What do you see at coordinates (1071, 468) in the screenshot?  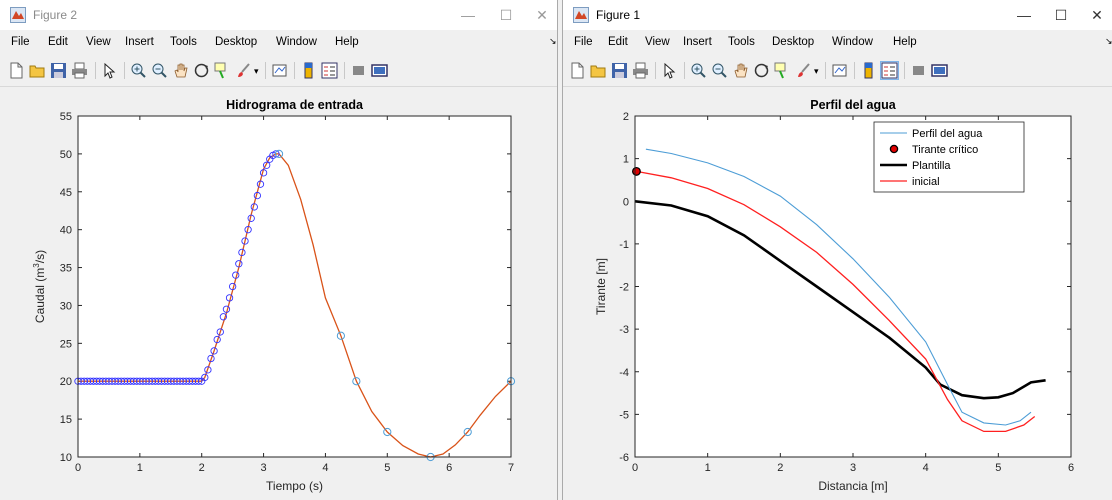 I see `x-tick-label: 6` at bounding box center [1071, 468].